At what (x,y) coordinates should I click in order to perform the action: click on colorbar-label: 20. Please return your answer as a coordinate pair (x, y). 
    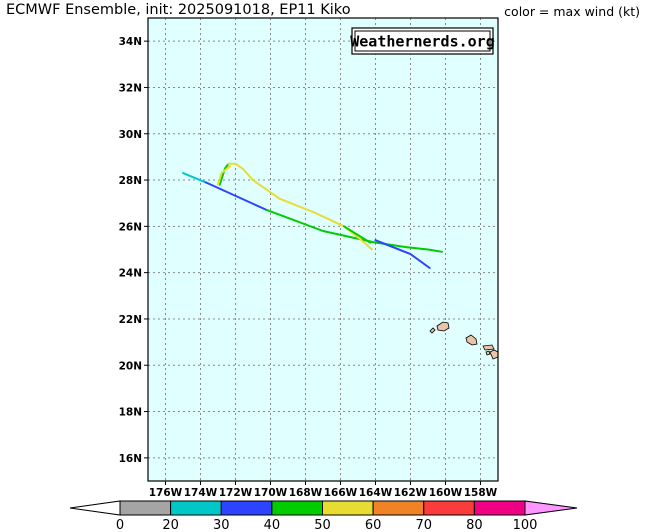
    Looking at the image, I should click on (170, 525).